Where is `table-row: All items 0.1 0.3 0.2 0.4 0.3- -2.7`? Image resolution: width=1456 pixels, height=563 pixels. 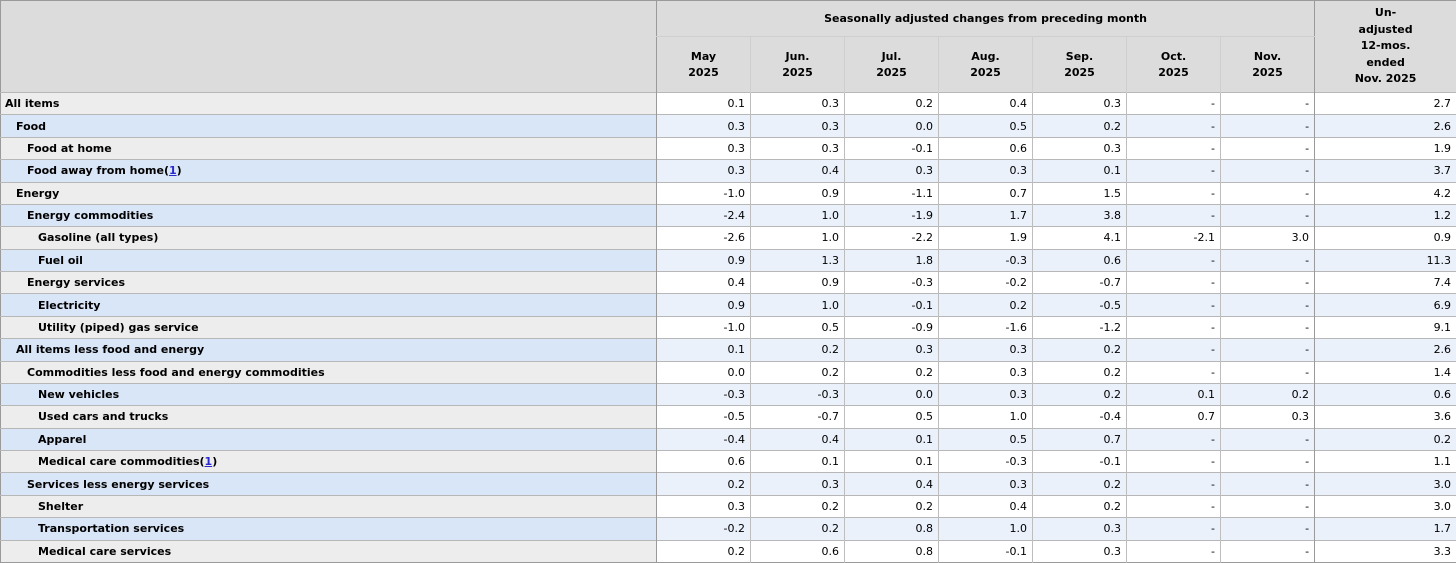
table-row: All items 0.1 0.3 0.2 0.4 0.3- -2.7 is located at coordinates (728, 103).